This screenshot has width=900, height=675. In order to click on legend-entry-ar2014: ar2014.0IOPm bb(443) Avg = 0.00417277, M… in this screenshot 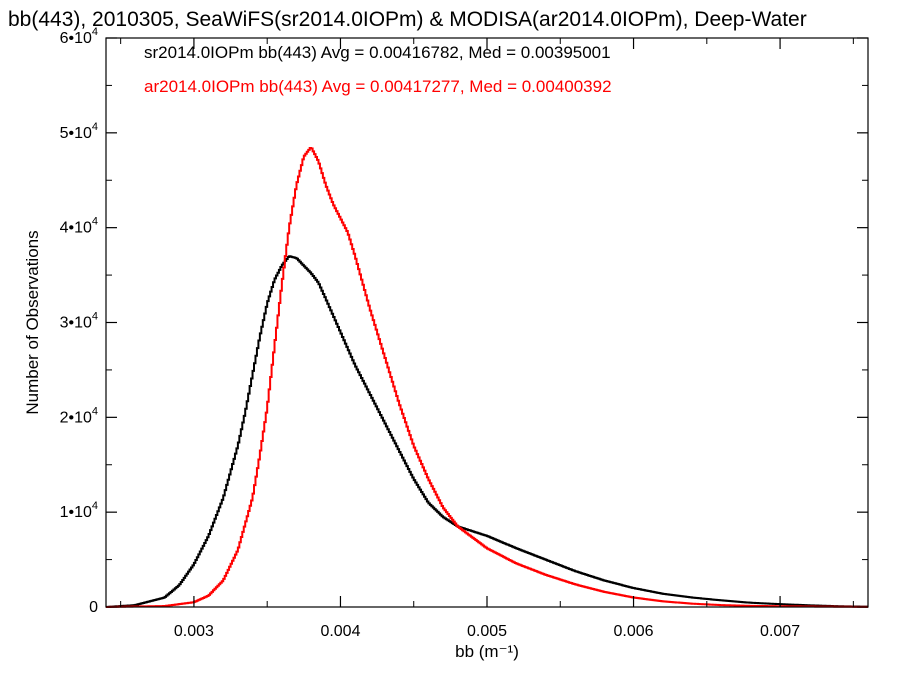, I will do `click(378, 86)`.